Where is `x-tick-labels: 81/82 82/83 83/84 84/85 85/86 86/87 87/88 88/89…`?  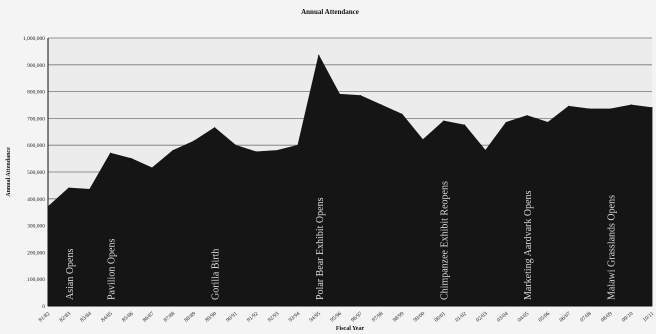
x-tick-labels: 81/82 82/83 83/84 84/85 85/86 86/87 87/88 88/89… is located at coordinates (347, 317).